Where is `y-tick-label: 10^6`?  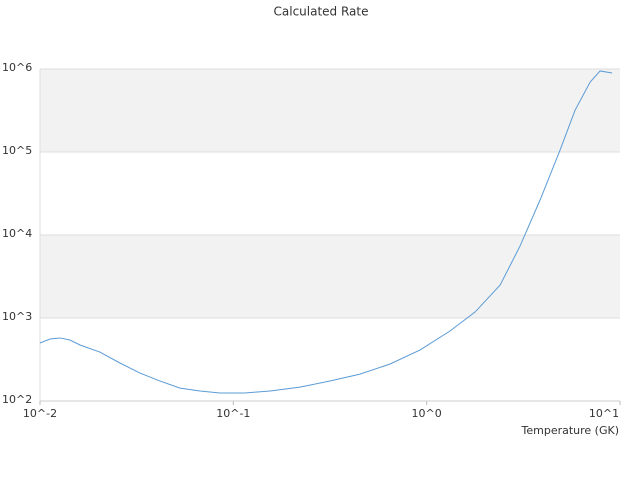
y-tick-label: 10^6 is located at coordinates (17, 67).